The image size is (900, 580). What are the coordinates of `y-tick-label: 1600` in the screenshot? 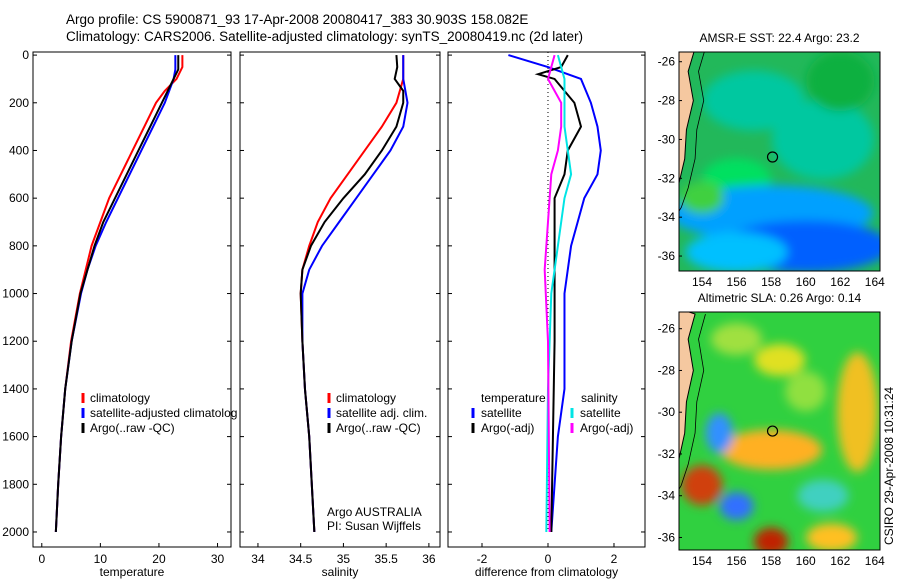 It's located at (15, 437).